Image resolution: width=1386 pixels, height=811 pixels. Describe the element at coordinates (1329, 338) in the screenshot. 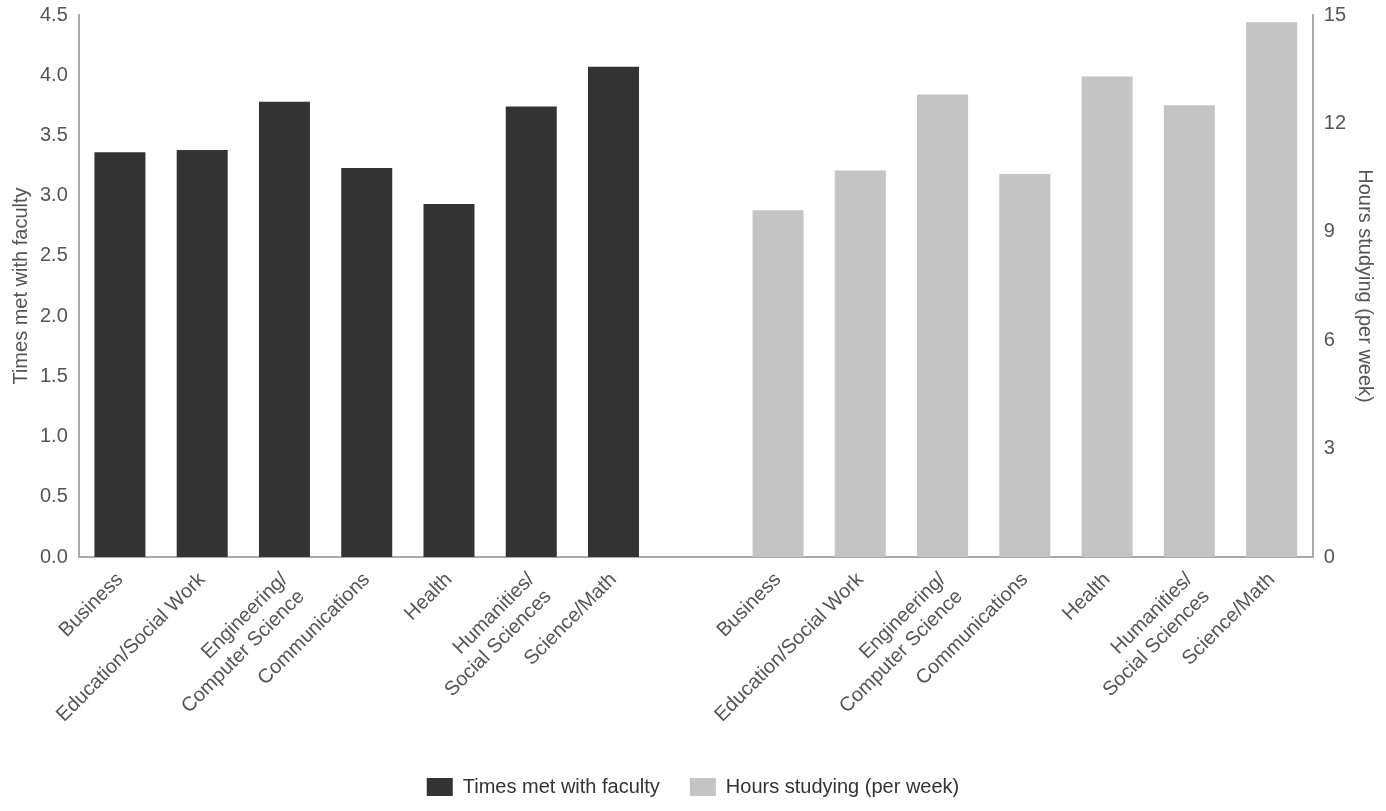

I see `y2-tick-label: 6` at that location.